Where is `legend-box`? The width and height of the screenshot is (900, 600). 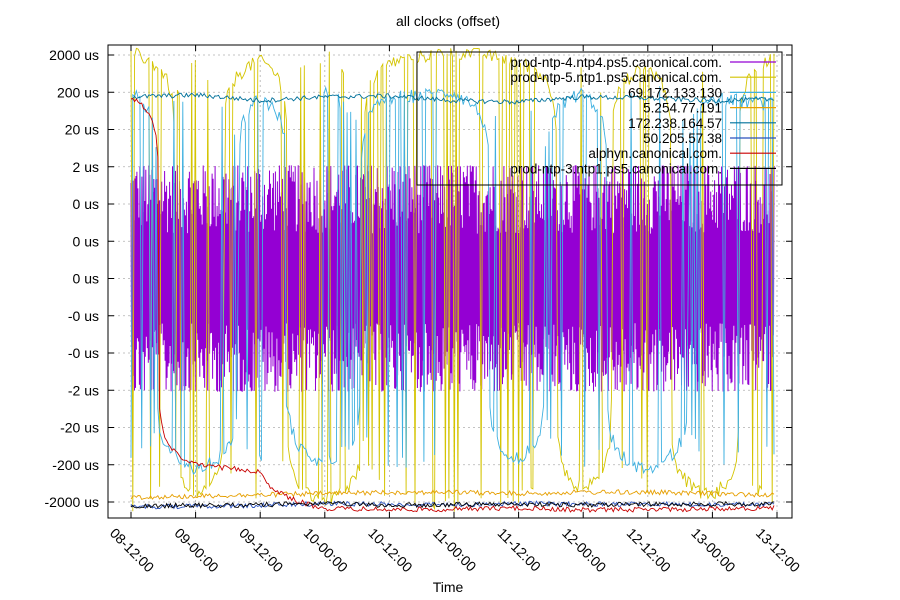
legend-box is located at coordinates (599, 118).